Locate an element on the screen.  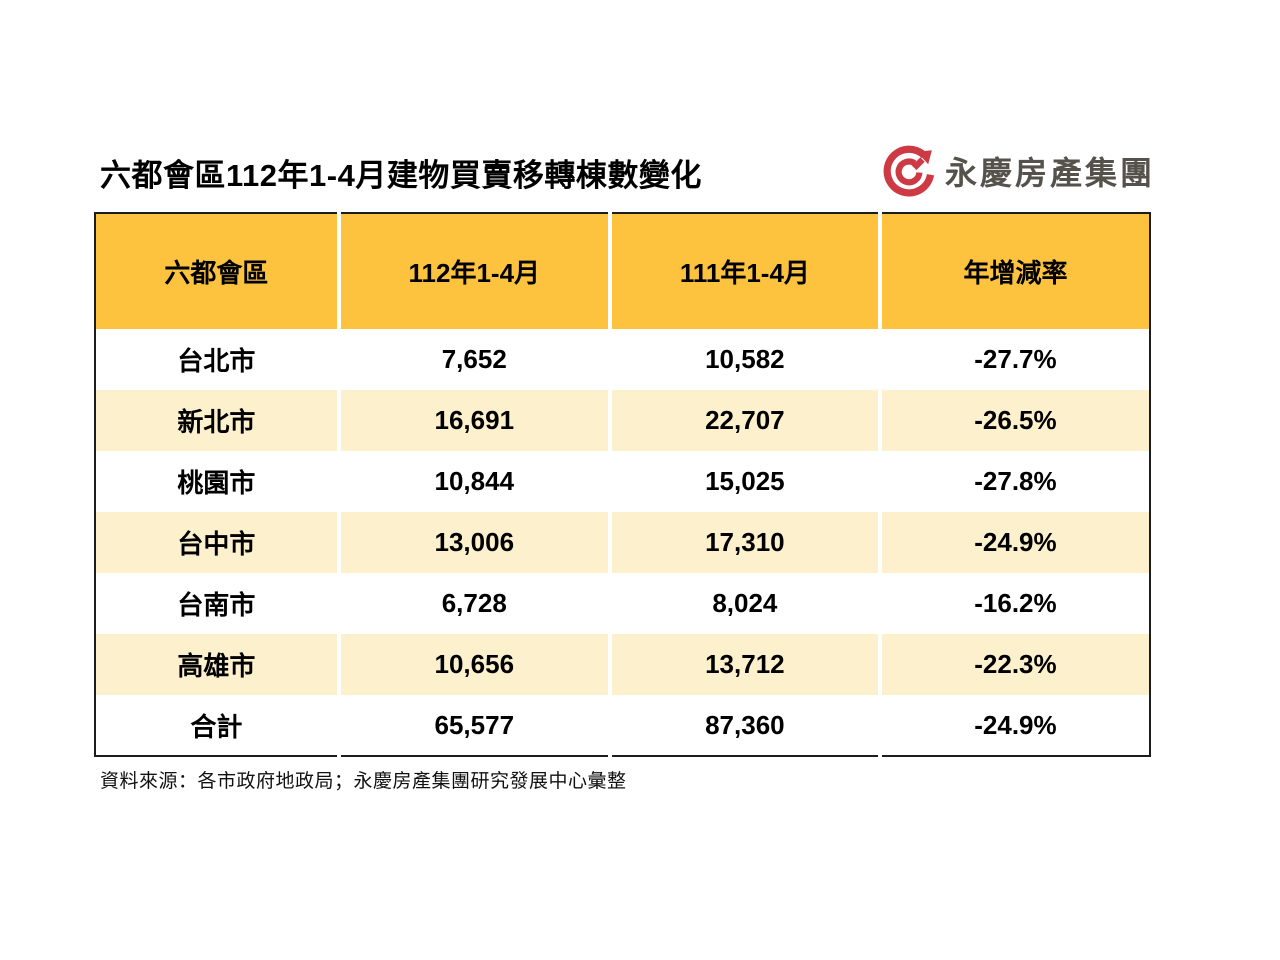
cell-region: 新北市 is located at coordinates (217, 420).